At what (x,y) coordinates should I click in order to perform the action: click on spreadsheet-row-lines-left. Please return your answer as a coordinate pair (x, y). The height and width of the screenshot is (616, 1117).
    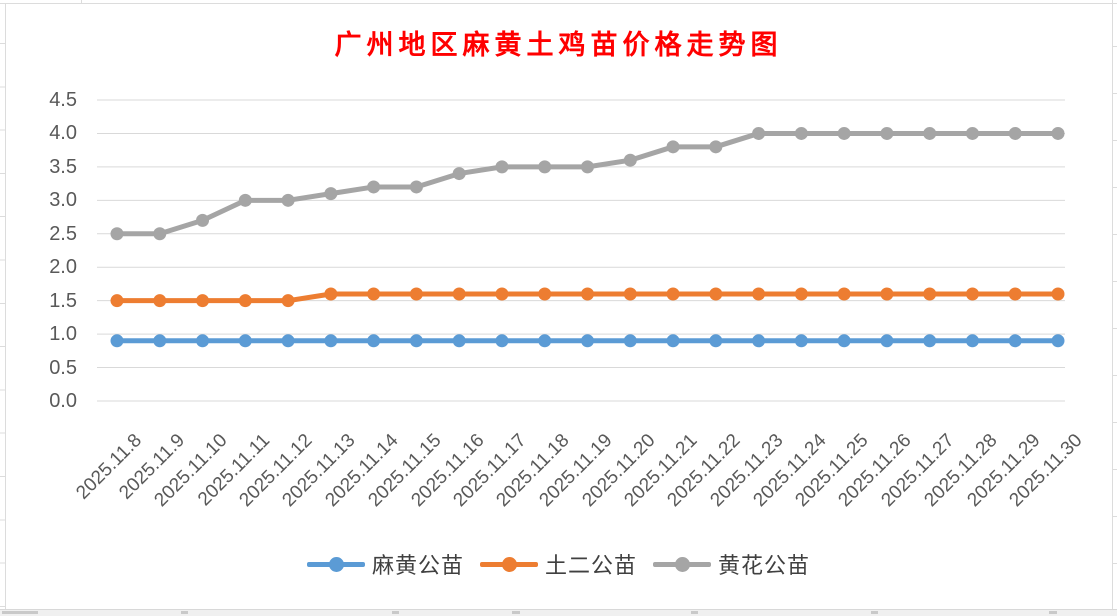
    Looking at the image, I should click on (3, 306).